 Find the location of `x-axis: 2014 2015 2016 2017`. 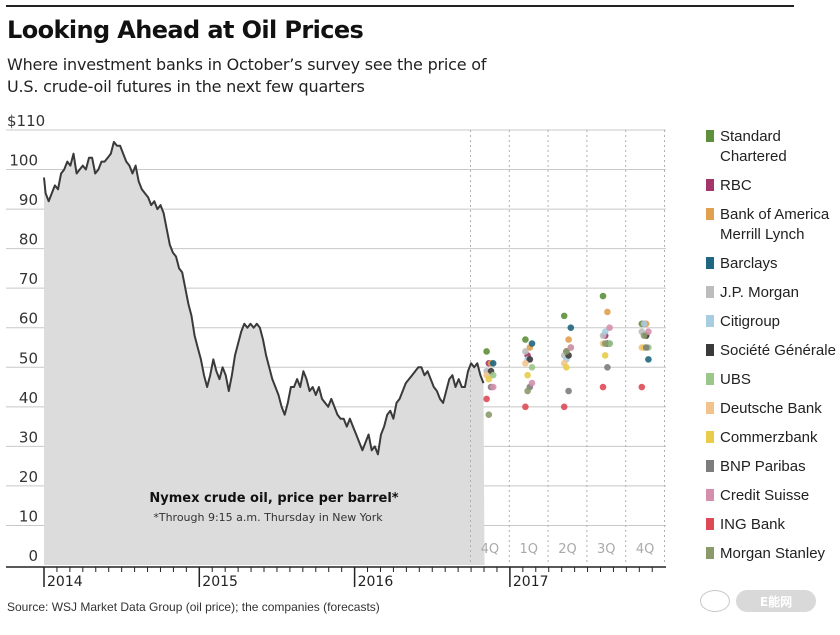

x-axis: 2014 2015 2016 2017 is located at coordinates (336, 578).